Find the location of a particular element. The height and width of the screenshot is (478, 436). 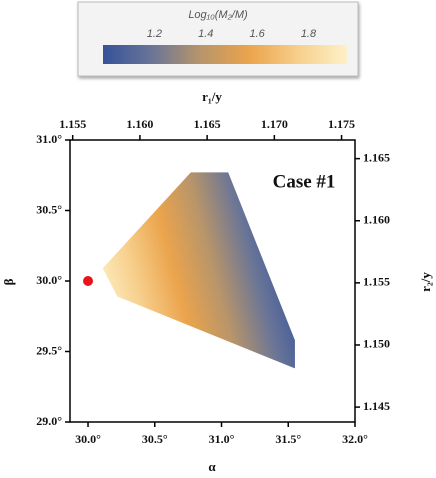

y2-tick-label: 1.145 is located at coordinates (376, 406).